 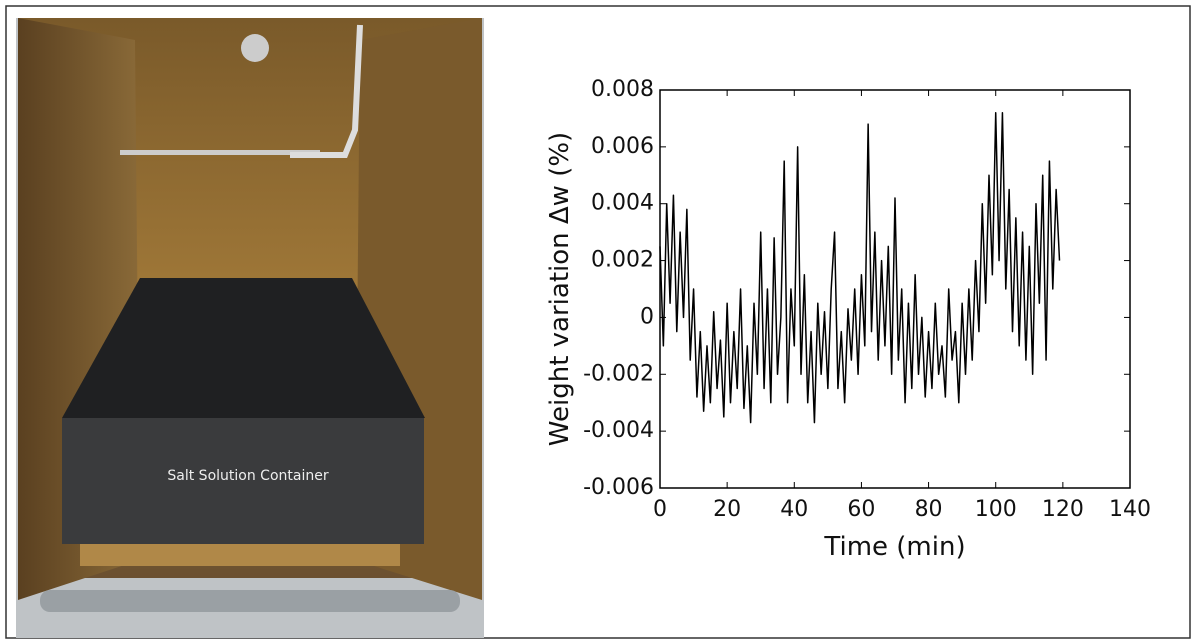 I want to click on x-tick-label: 80, so click(x=929, y=509).